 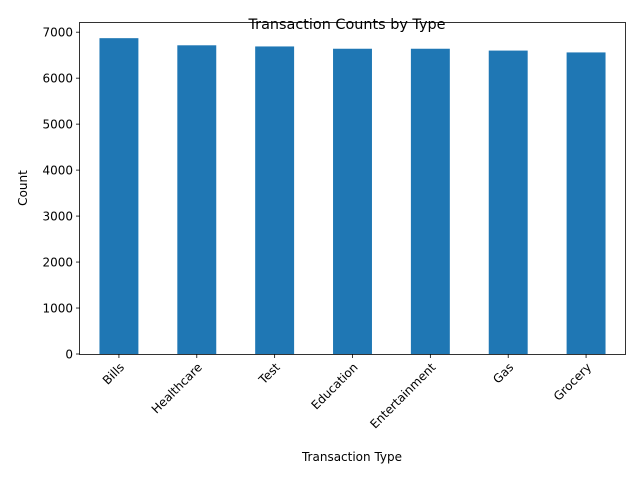 I want to click on bar-gas, so click(x=508, y=202).